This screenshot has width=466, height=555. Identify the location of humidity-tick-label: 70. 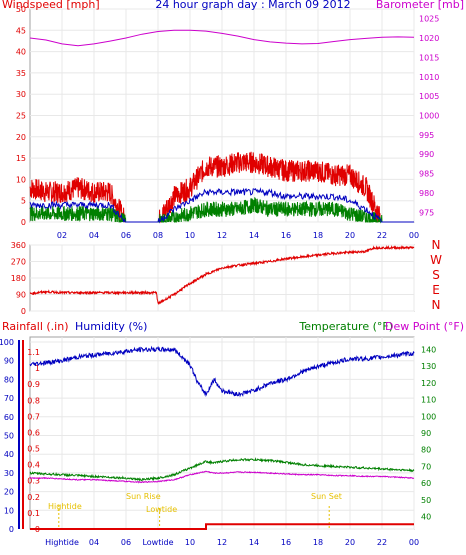
(9, 398).